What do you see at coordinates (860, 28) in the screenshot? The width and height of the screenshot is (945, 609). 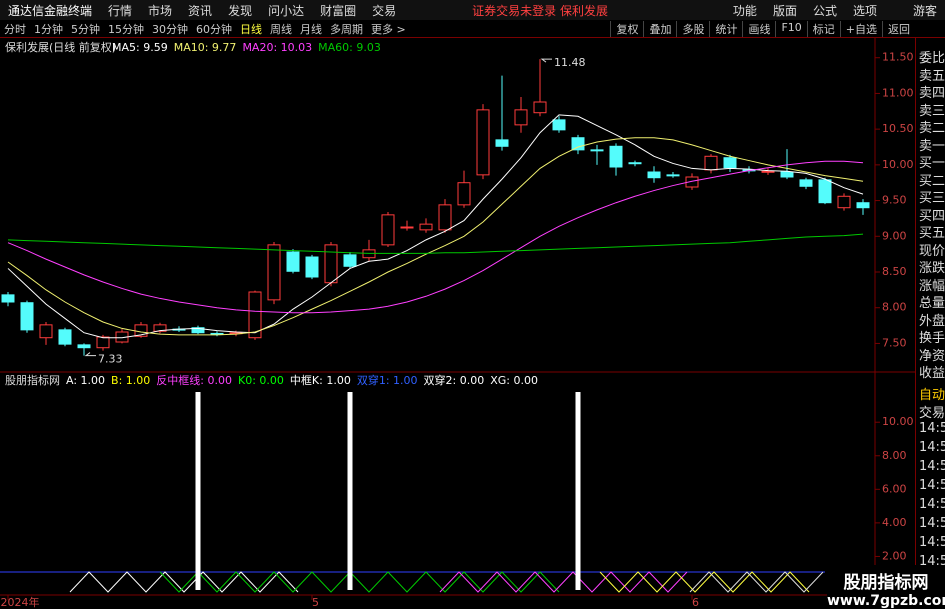 I see `tool-button: +自选` at bounding box center [860, 28].